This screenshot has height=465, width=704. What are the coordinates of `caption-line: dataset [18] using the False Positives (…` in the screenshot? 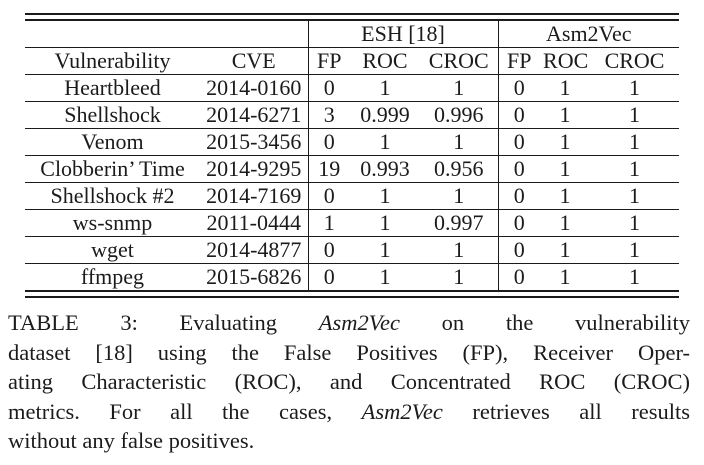 It's located at (349, 353).